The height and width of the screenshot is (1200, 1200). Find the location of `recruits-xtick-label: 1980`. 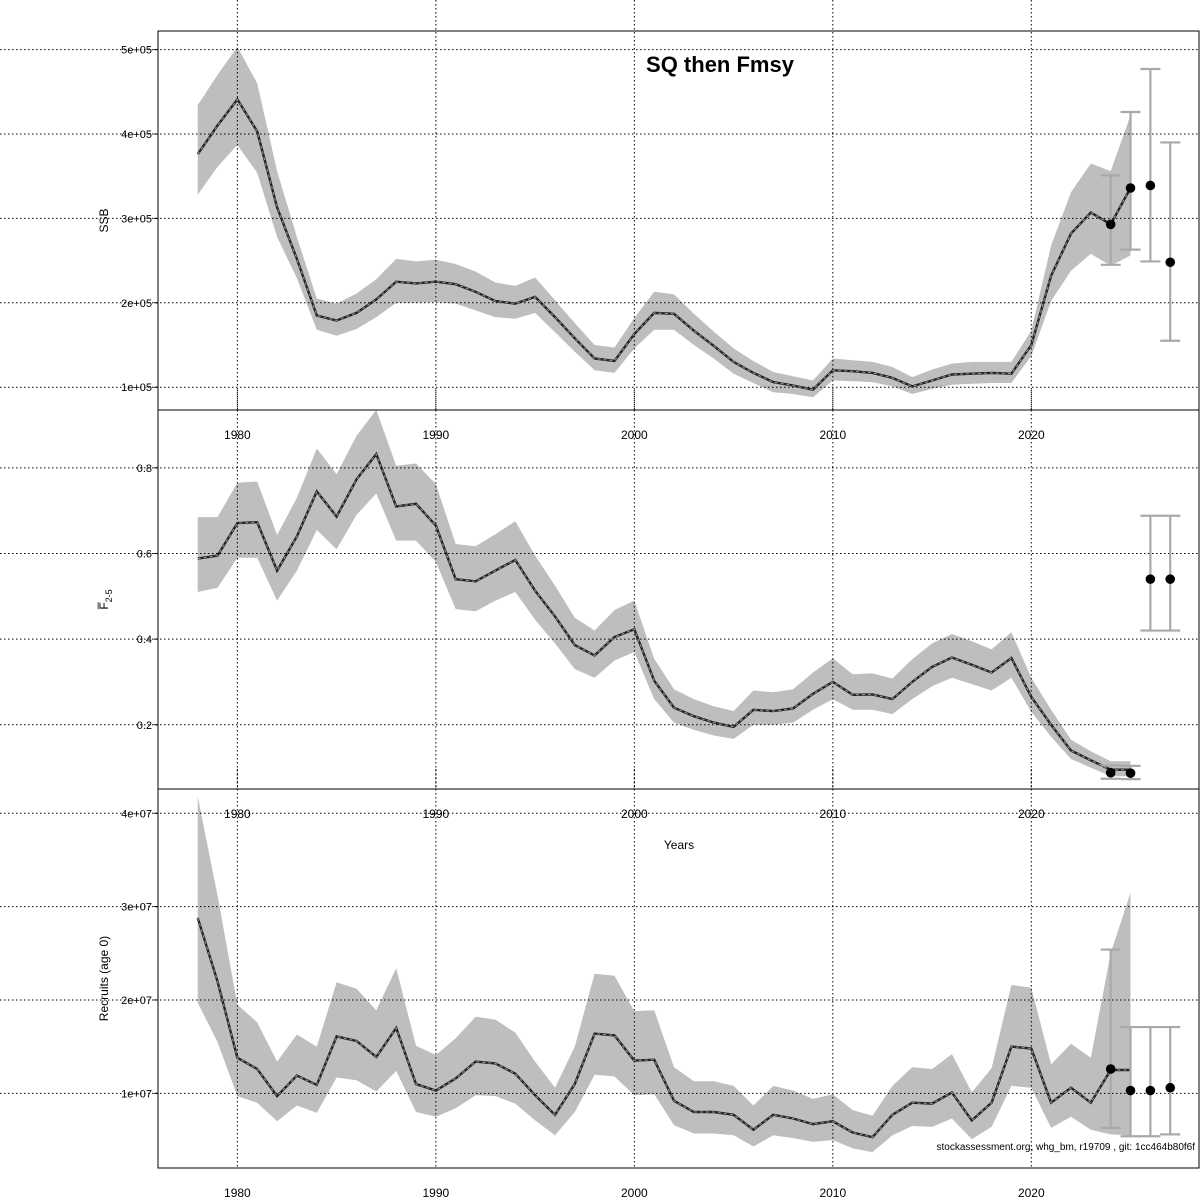

recruits-xtick-label: 1980 is located at coordinates (237, 1193).